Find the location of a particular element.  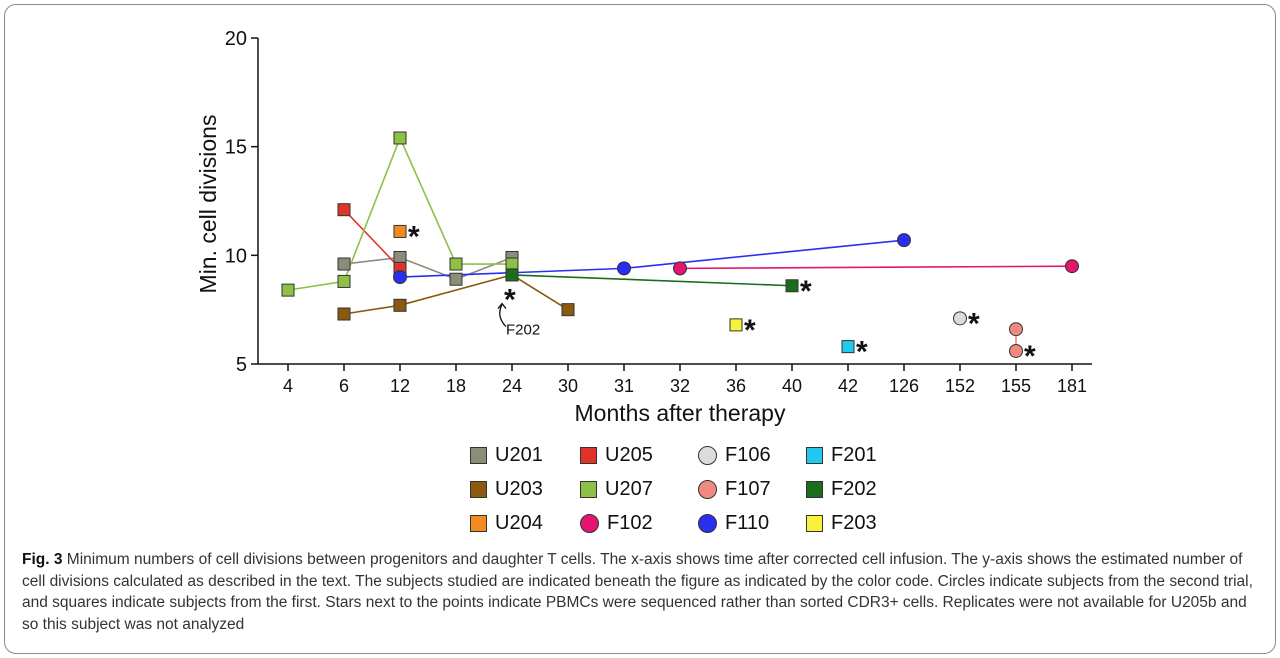

x-tick-label: 42 is located at coordinates (848, 386).